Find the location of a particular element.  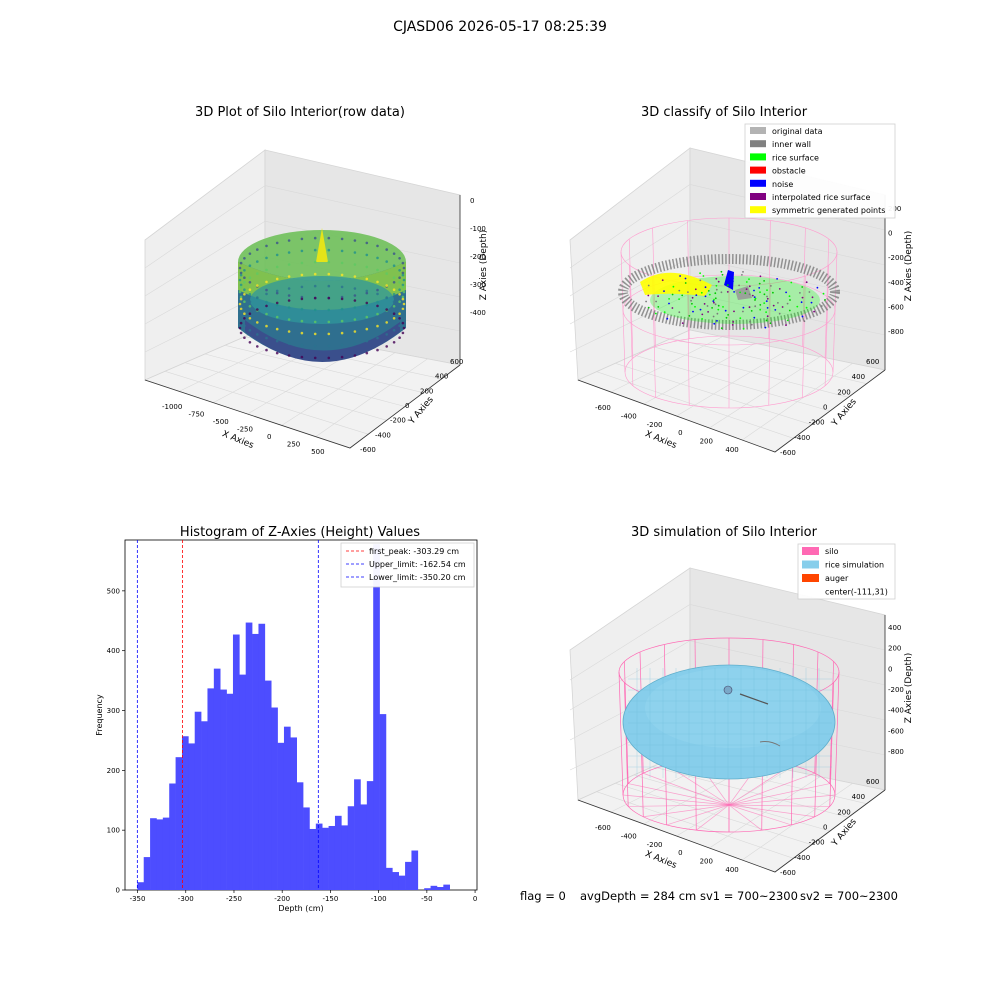

raw-x-tick: -250 is located at coordinates (245, 430).